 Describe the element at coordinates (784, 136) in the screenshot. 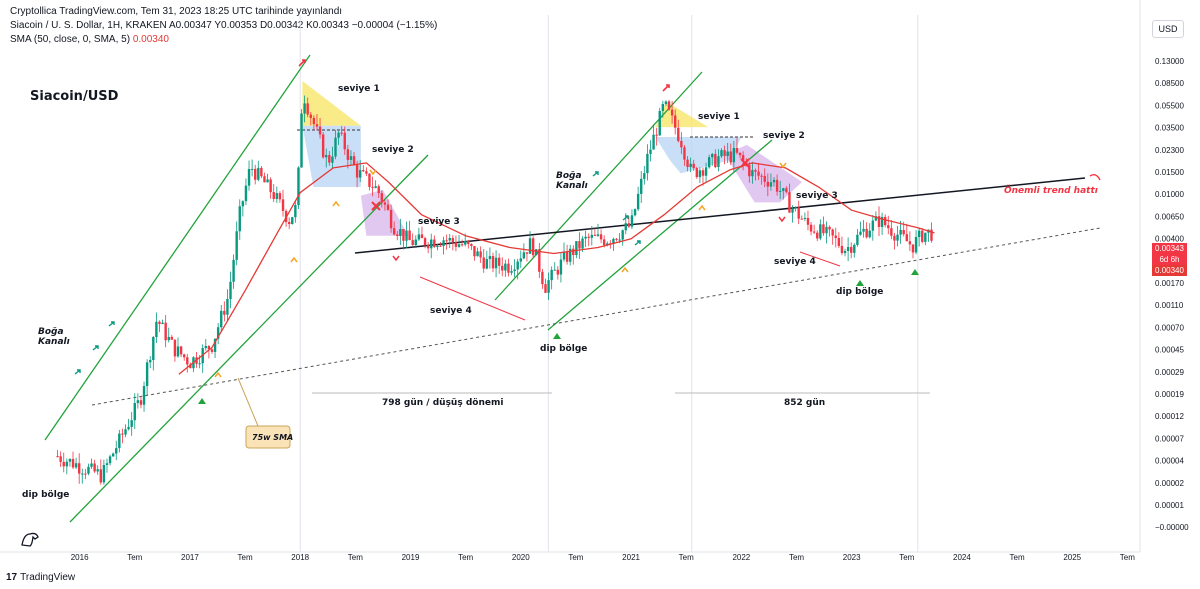

I see `label-seviye2-b: seviye 2` at that location.